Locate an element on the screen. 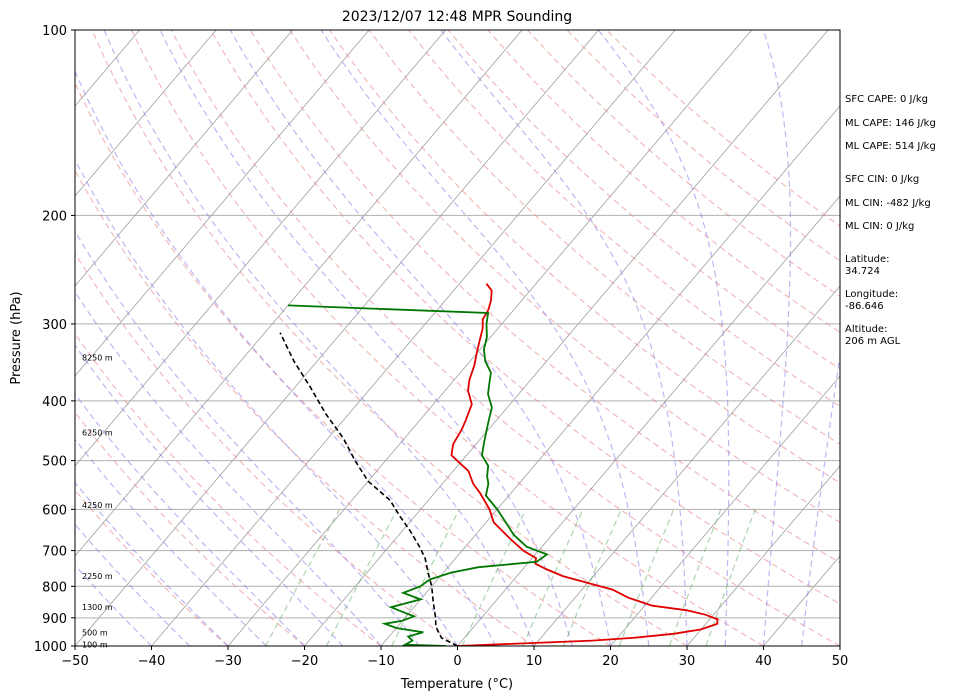 The image size is (955, 700). altitude-label-8250-m: 8250 m is located at coordinates (97, 357).